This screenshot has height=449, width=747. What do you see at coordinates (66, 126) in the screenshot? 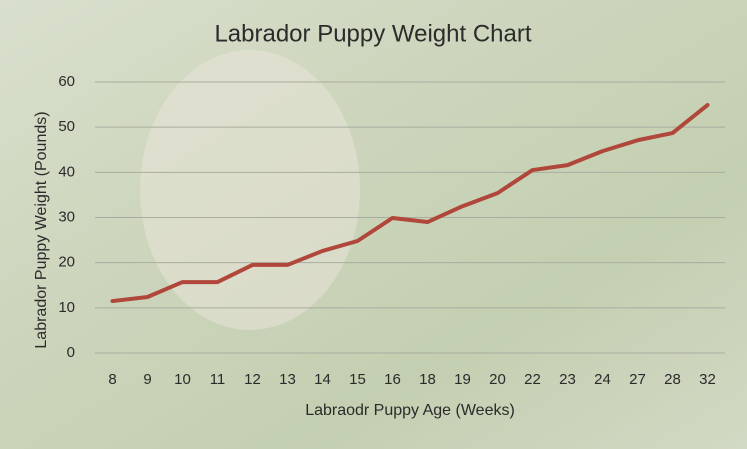
I see `y-tick-label: 50` at bounding box center [66, 126].